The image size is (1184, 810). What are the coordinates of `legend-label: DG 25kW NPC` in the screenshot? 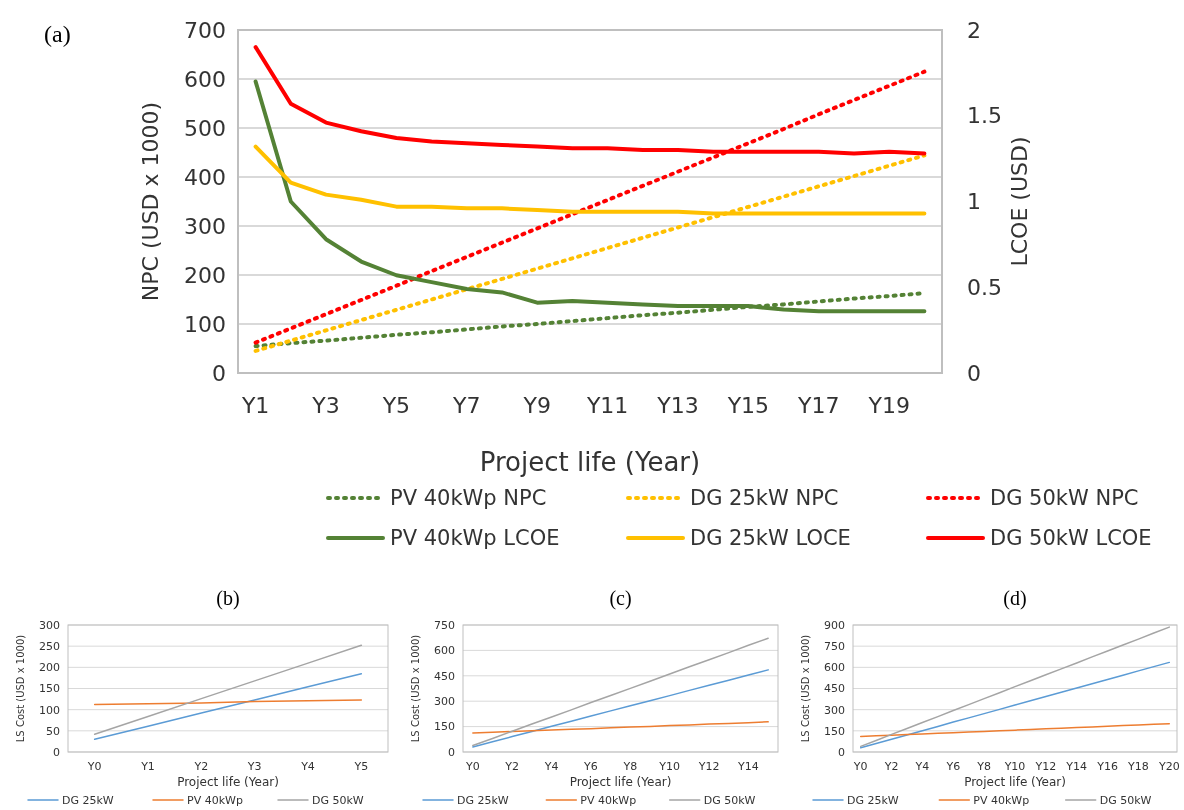 It's located at (764, 498).